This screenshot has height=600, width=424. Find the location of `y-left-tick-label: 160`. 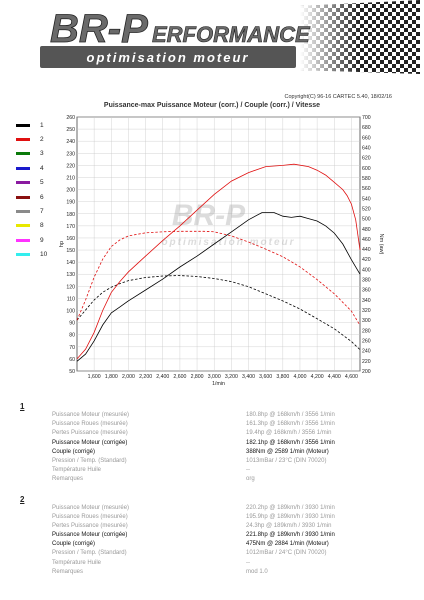

y-left-tick-label: 160 is located at coordinates (70, 239).